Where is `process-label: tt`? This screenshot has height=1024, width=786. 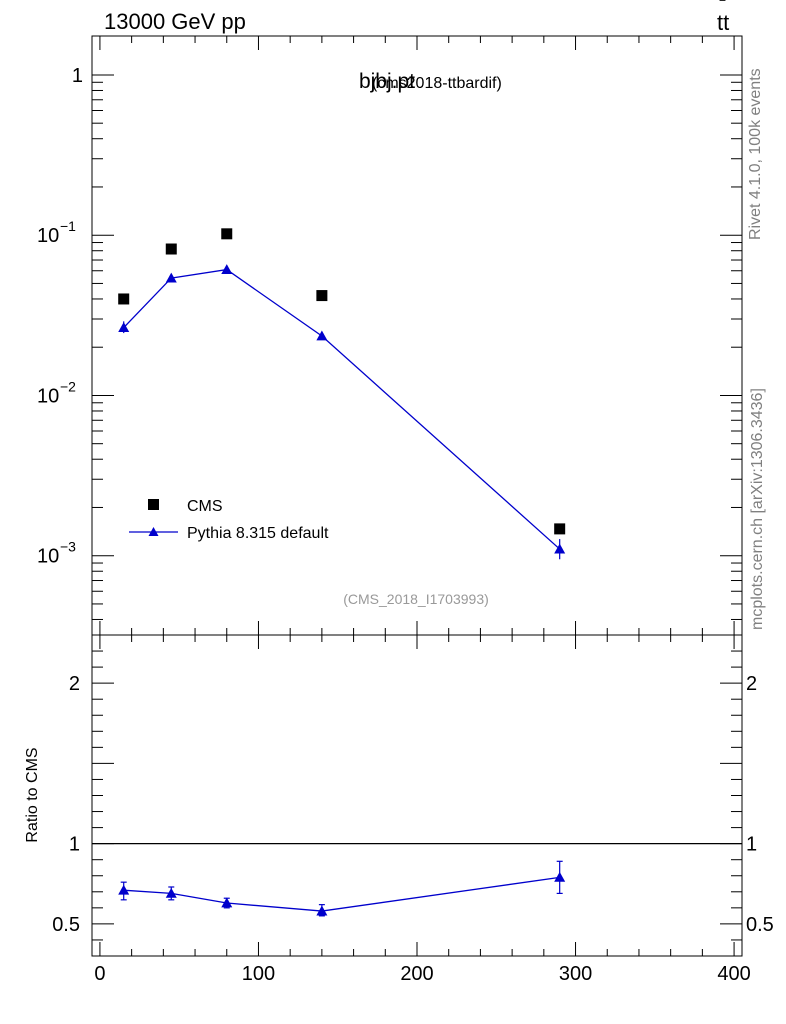 process-label: tt is located at coordinates (723, 22).